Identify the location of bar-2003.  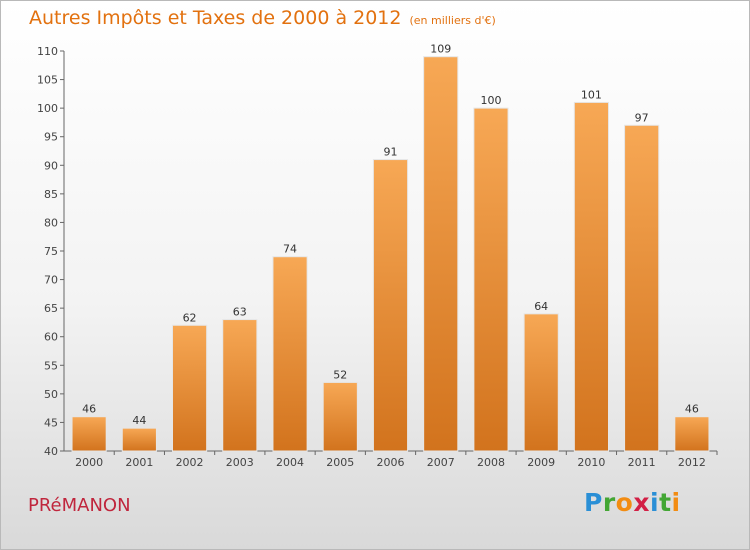
(240, 385).